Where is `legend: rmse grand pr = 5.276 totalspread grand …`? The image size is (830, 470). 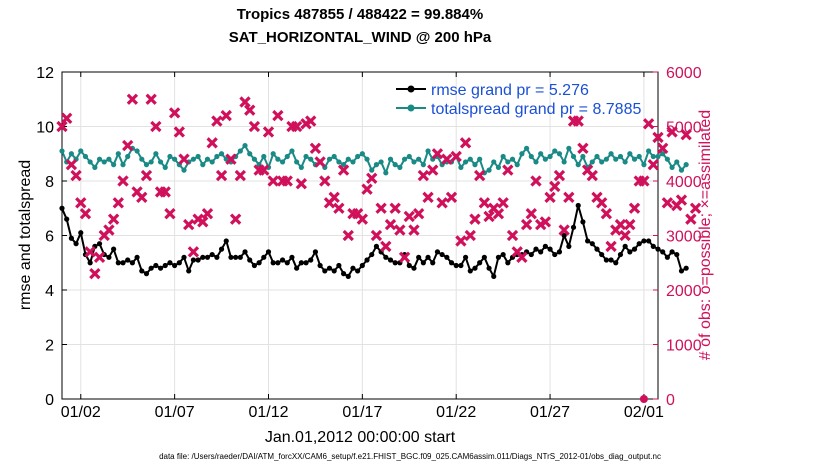 legend: rmse grand pr = 5.276 totalspread grand … is located at coordinates (518, 100).